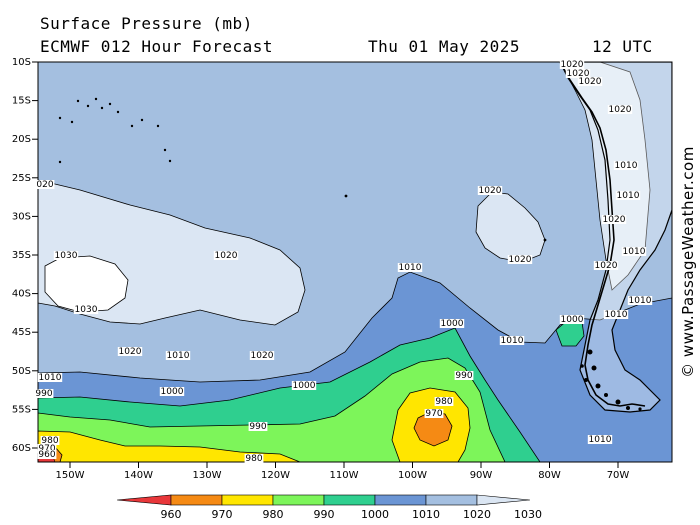 Image resolution: width=700 pixels, height=525 pixels. What do you see at coordinates (138, 475) in the screenshot?
I see `lon-label-140w: 140W` at bounding box center [138, 475].